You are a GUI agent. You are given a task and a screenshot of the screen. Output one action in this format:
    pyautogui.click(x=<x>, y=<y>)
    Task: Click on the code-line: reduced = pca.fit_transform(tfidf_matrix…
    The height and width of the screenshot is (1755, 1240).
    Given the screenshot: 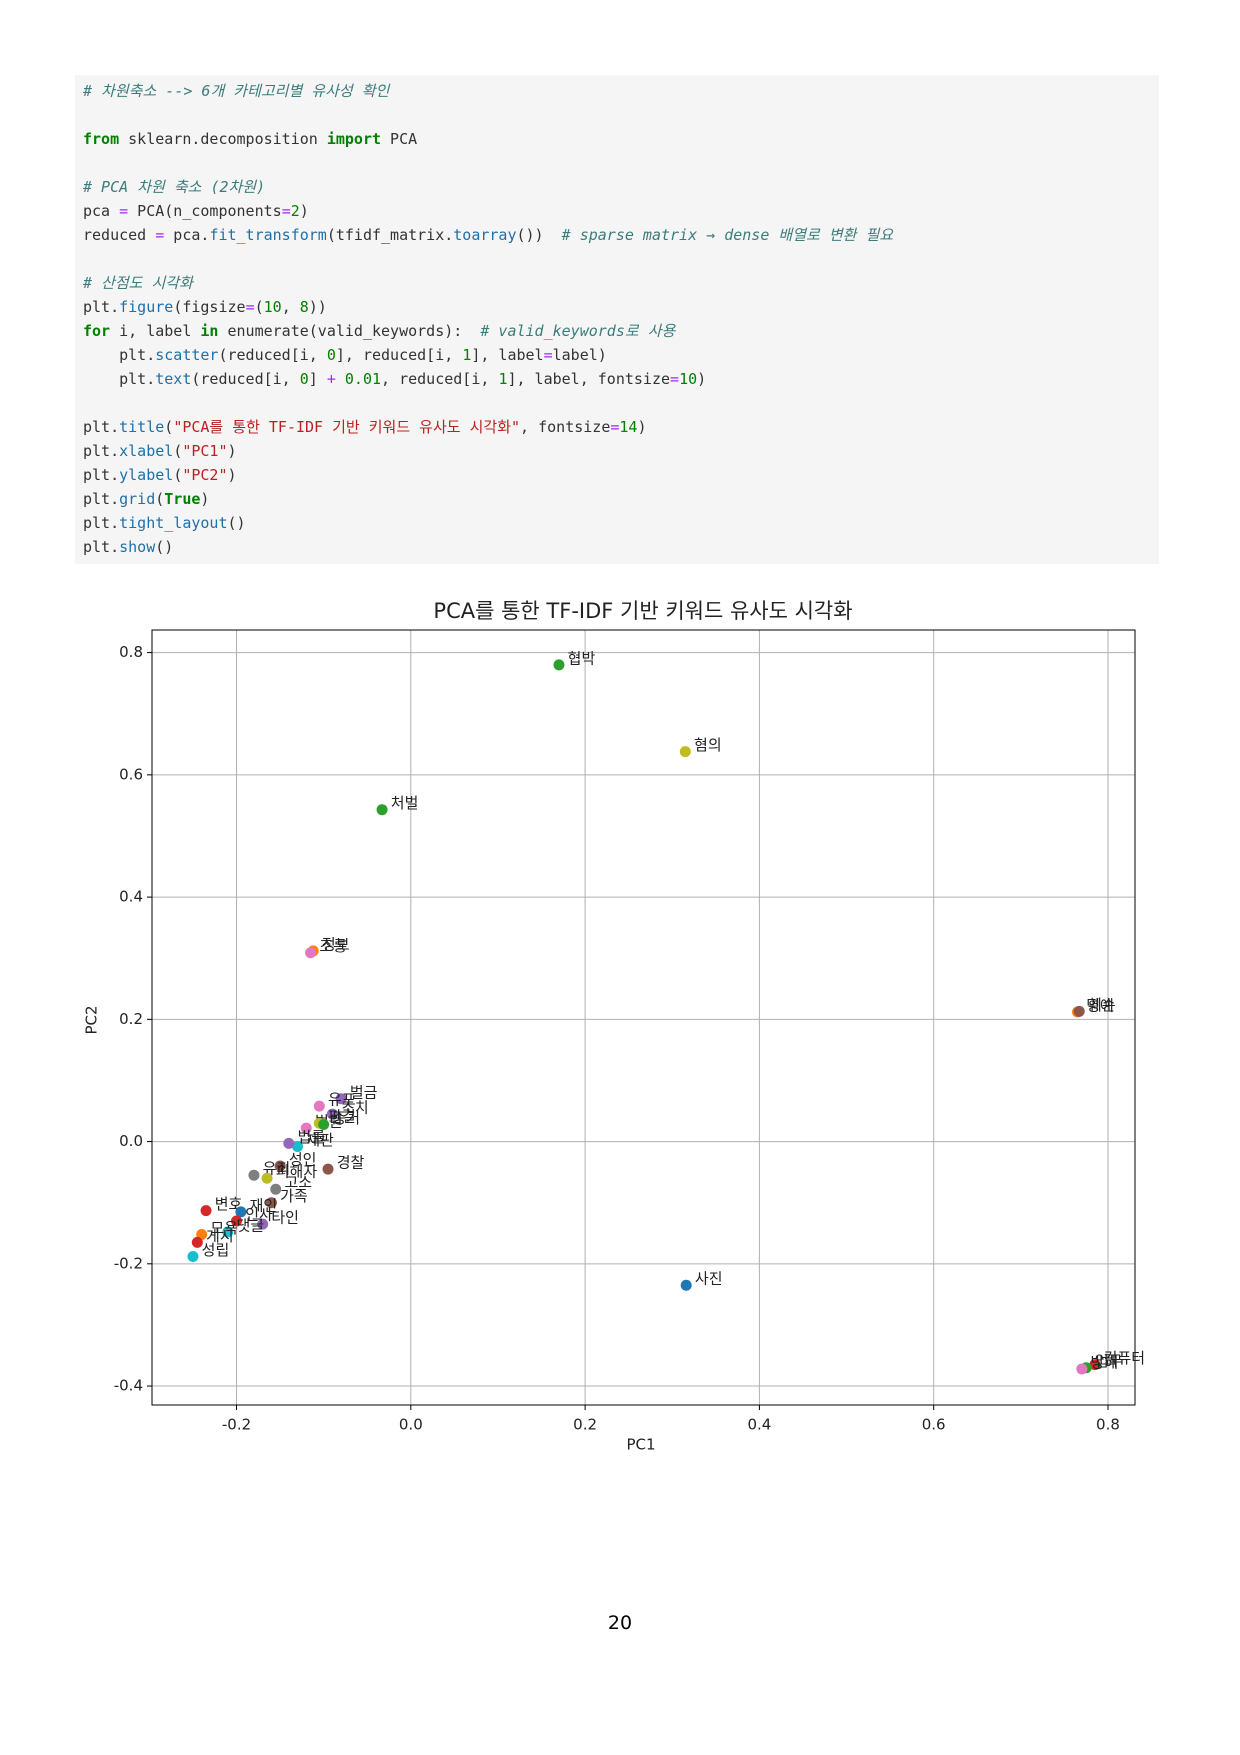 What is the action you would take?
    pyautogui.click(x=617, y=235)
    